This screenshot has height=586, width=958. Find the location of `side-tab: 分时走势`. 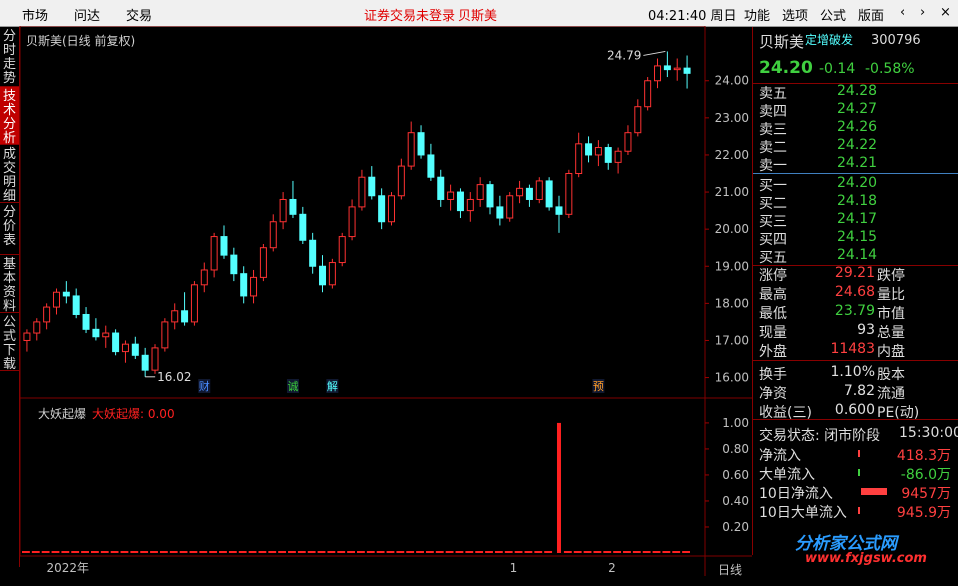

side-tab: 分时走势 is located at coordinates (9, 57).